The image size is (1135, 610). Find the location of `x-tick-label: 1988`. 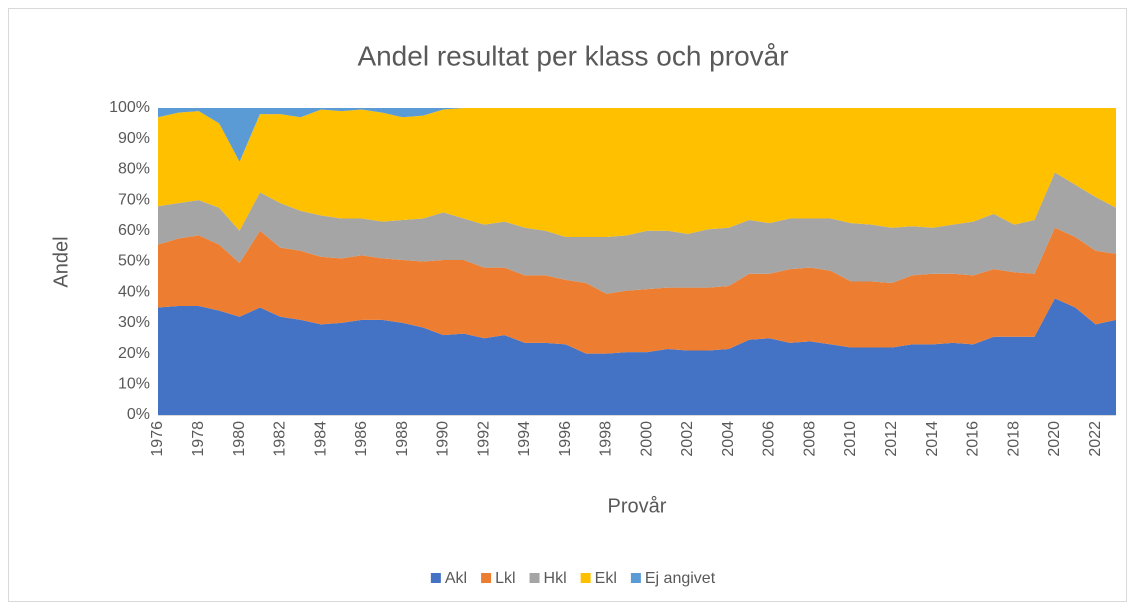

x-tick-label: 1988 is located at coordinates (402, 439).